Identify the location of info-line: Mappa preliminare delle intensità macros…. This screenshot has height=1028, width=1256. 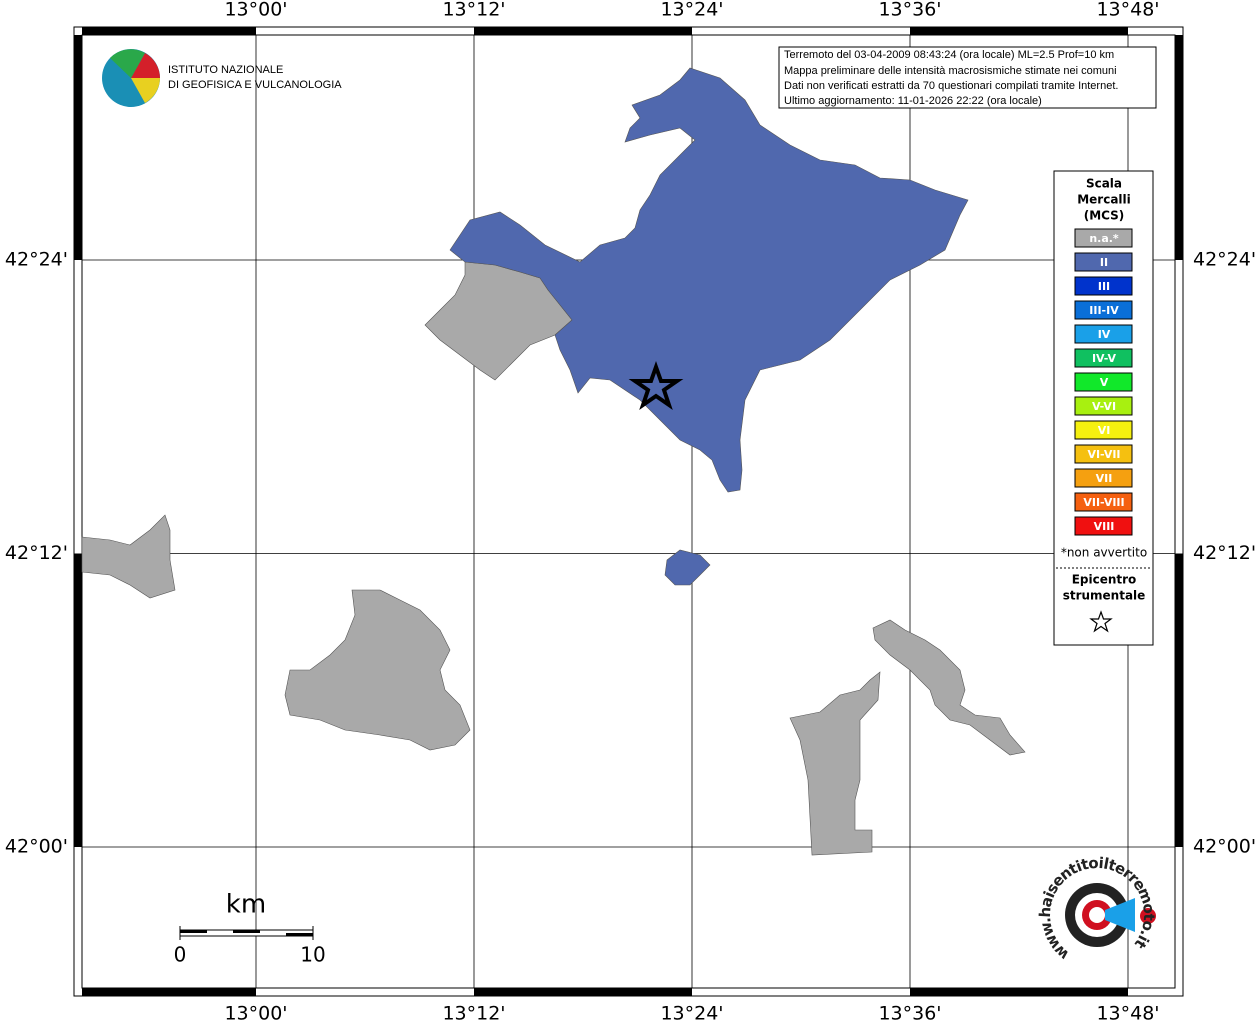
(950, 71).